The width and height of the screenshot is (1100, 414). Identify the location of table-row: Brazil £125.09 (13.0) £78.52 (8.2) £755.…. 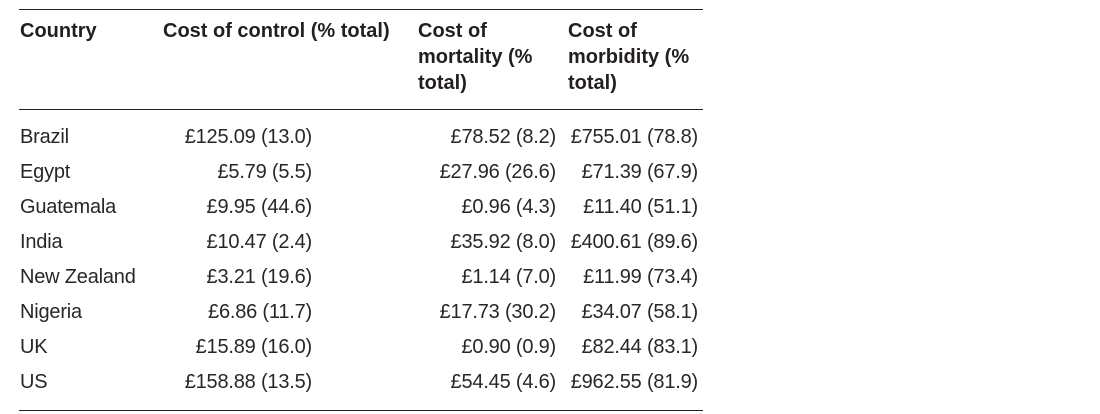
(361, 133).